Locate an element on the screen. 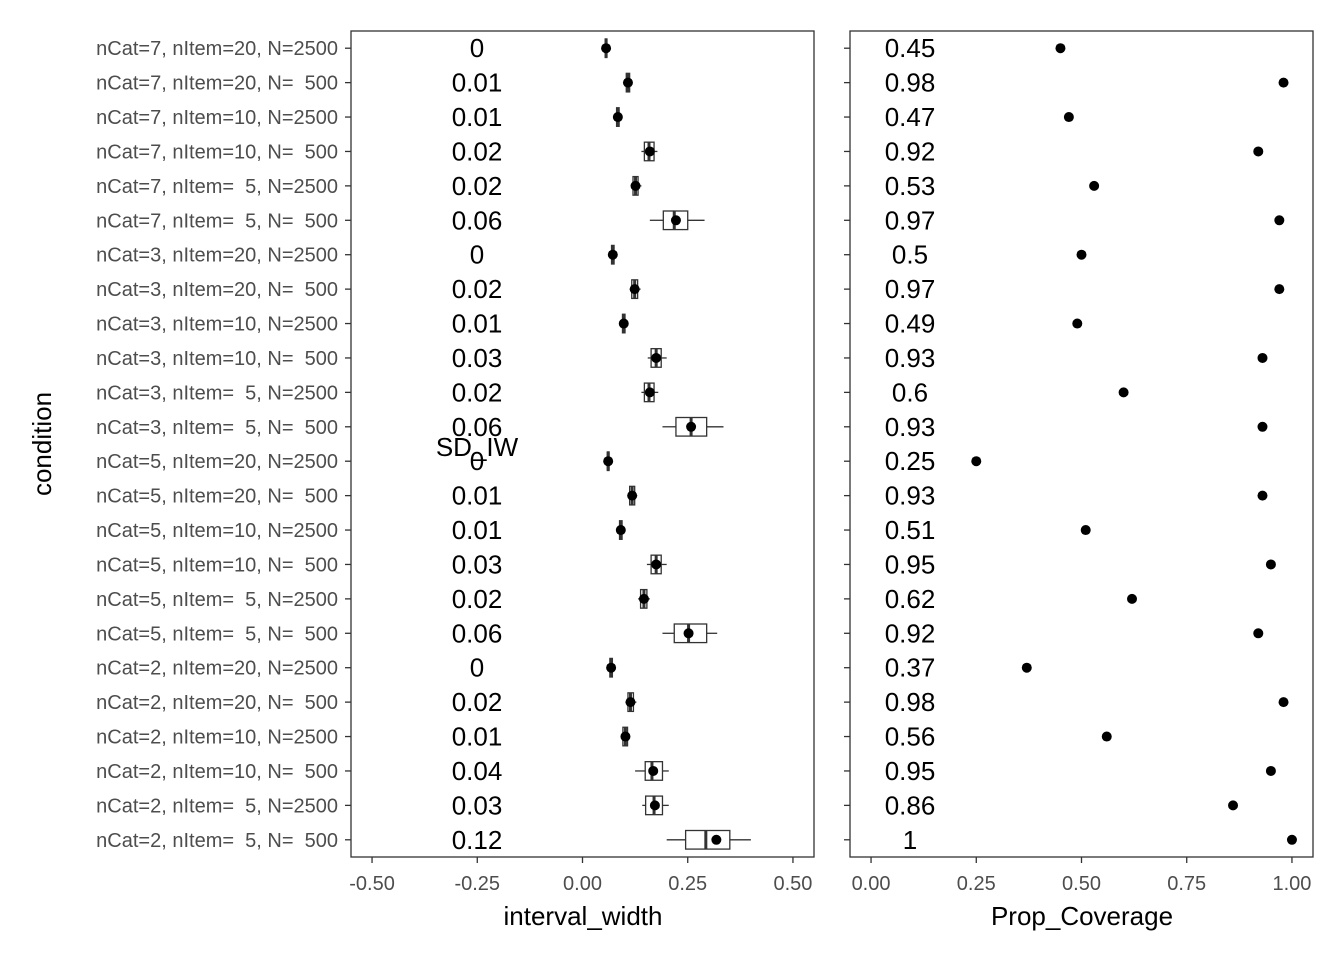 The width and height of the screenshot is (1344, 960). coverage-value-label: 0.51 is located at coordinates (910, 530).